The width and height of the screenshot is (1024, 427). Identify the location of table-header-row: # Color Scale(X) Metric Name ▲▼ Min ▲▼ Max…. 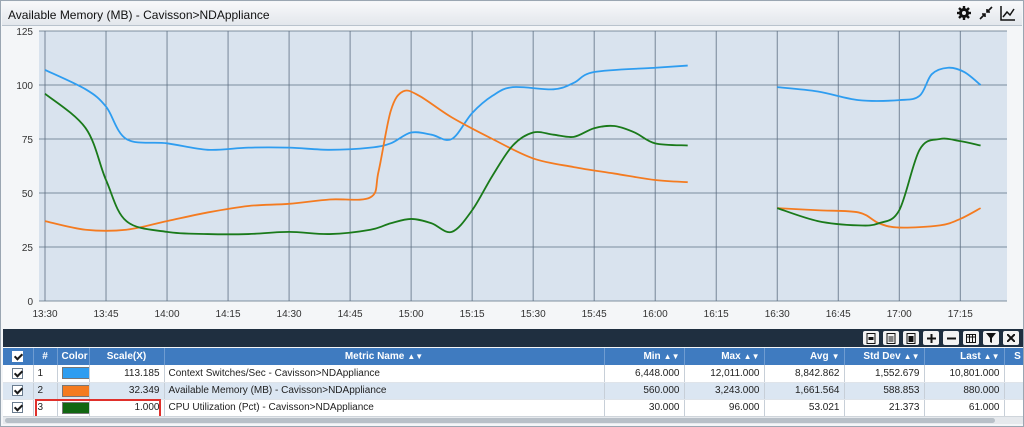
(513, 356).